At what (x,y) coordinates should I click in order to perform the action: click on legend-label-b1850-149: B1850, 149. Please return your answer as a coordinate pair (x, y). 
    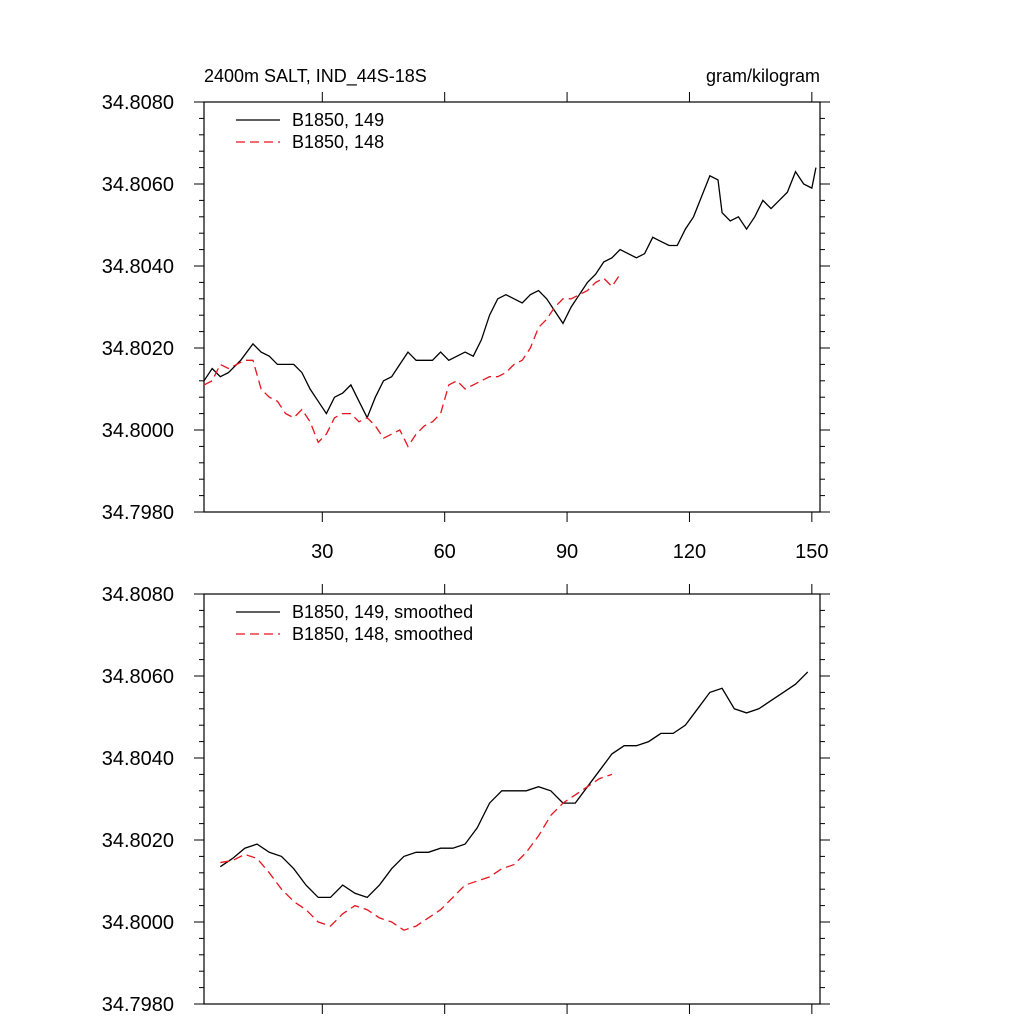
    Looking at the image, I should click on (338, 120).